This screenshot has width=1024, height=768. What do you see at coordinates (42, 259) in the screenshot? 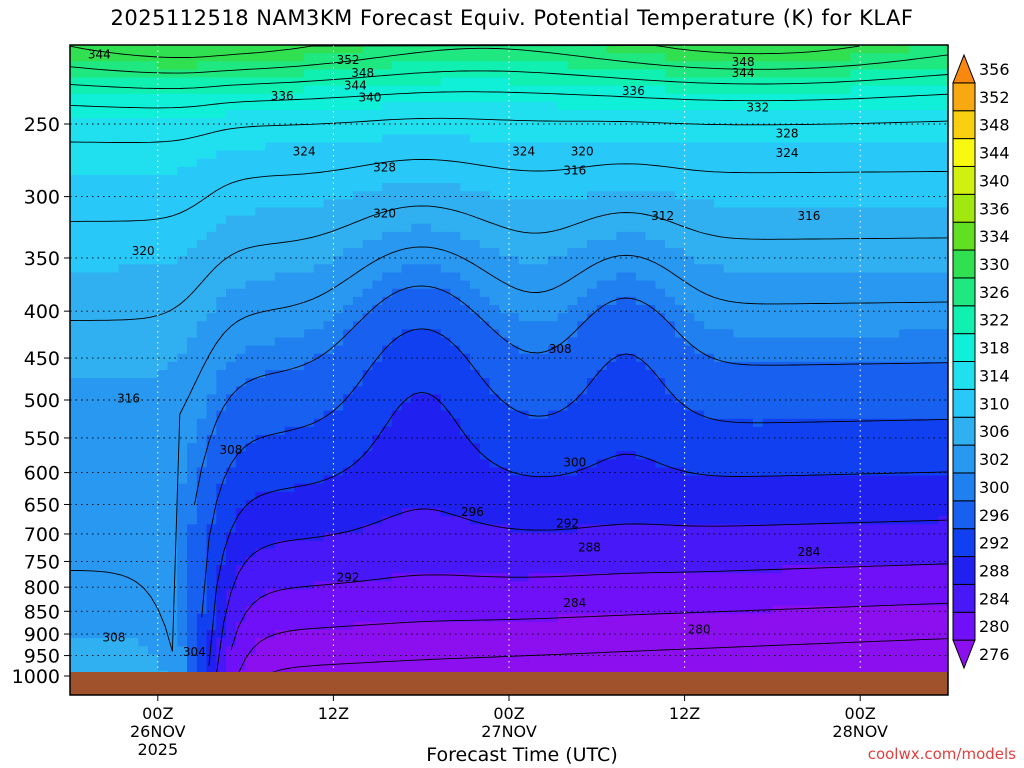
I see `y-tick-label: 350` at bounding box center [42, 259].